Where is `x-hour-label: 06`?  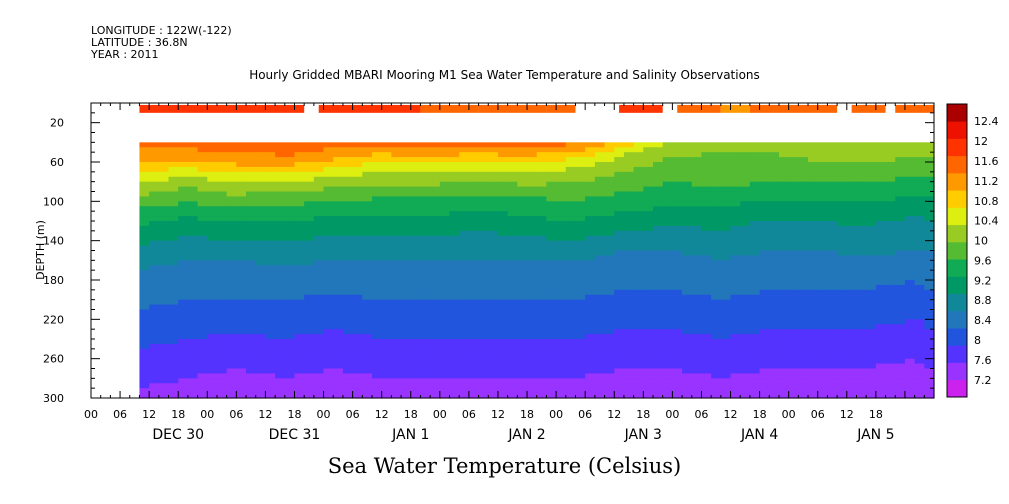
x-hour-label: 06 is located at coordinates (120, 414).